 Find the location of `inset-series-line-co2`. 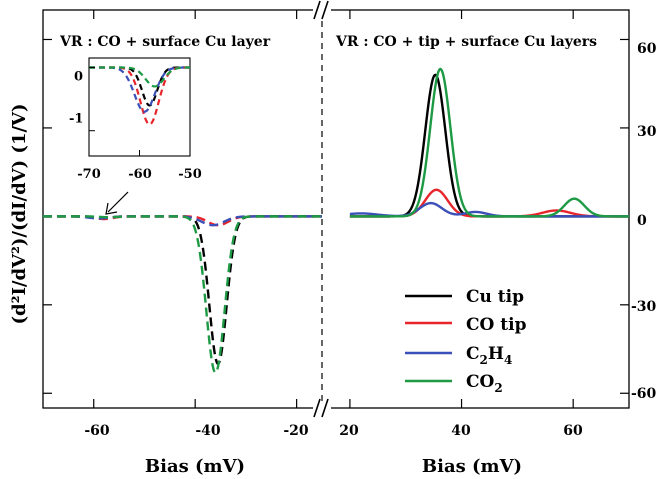

inset-series-line-co2 is located at coordinates (140, 77).